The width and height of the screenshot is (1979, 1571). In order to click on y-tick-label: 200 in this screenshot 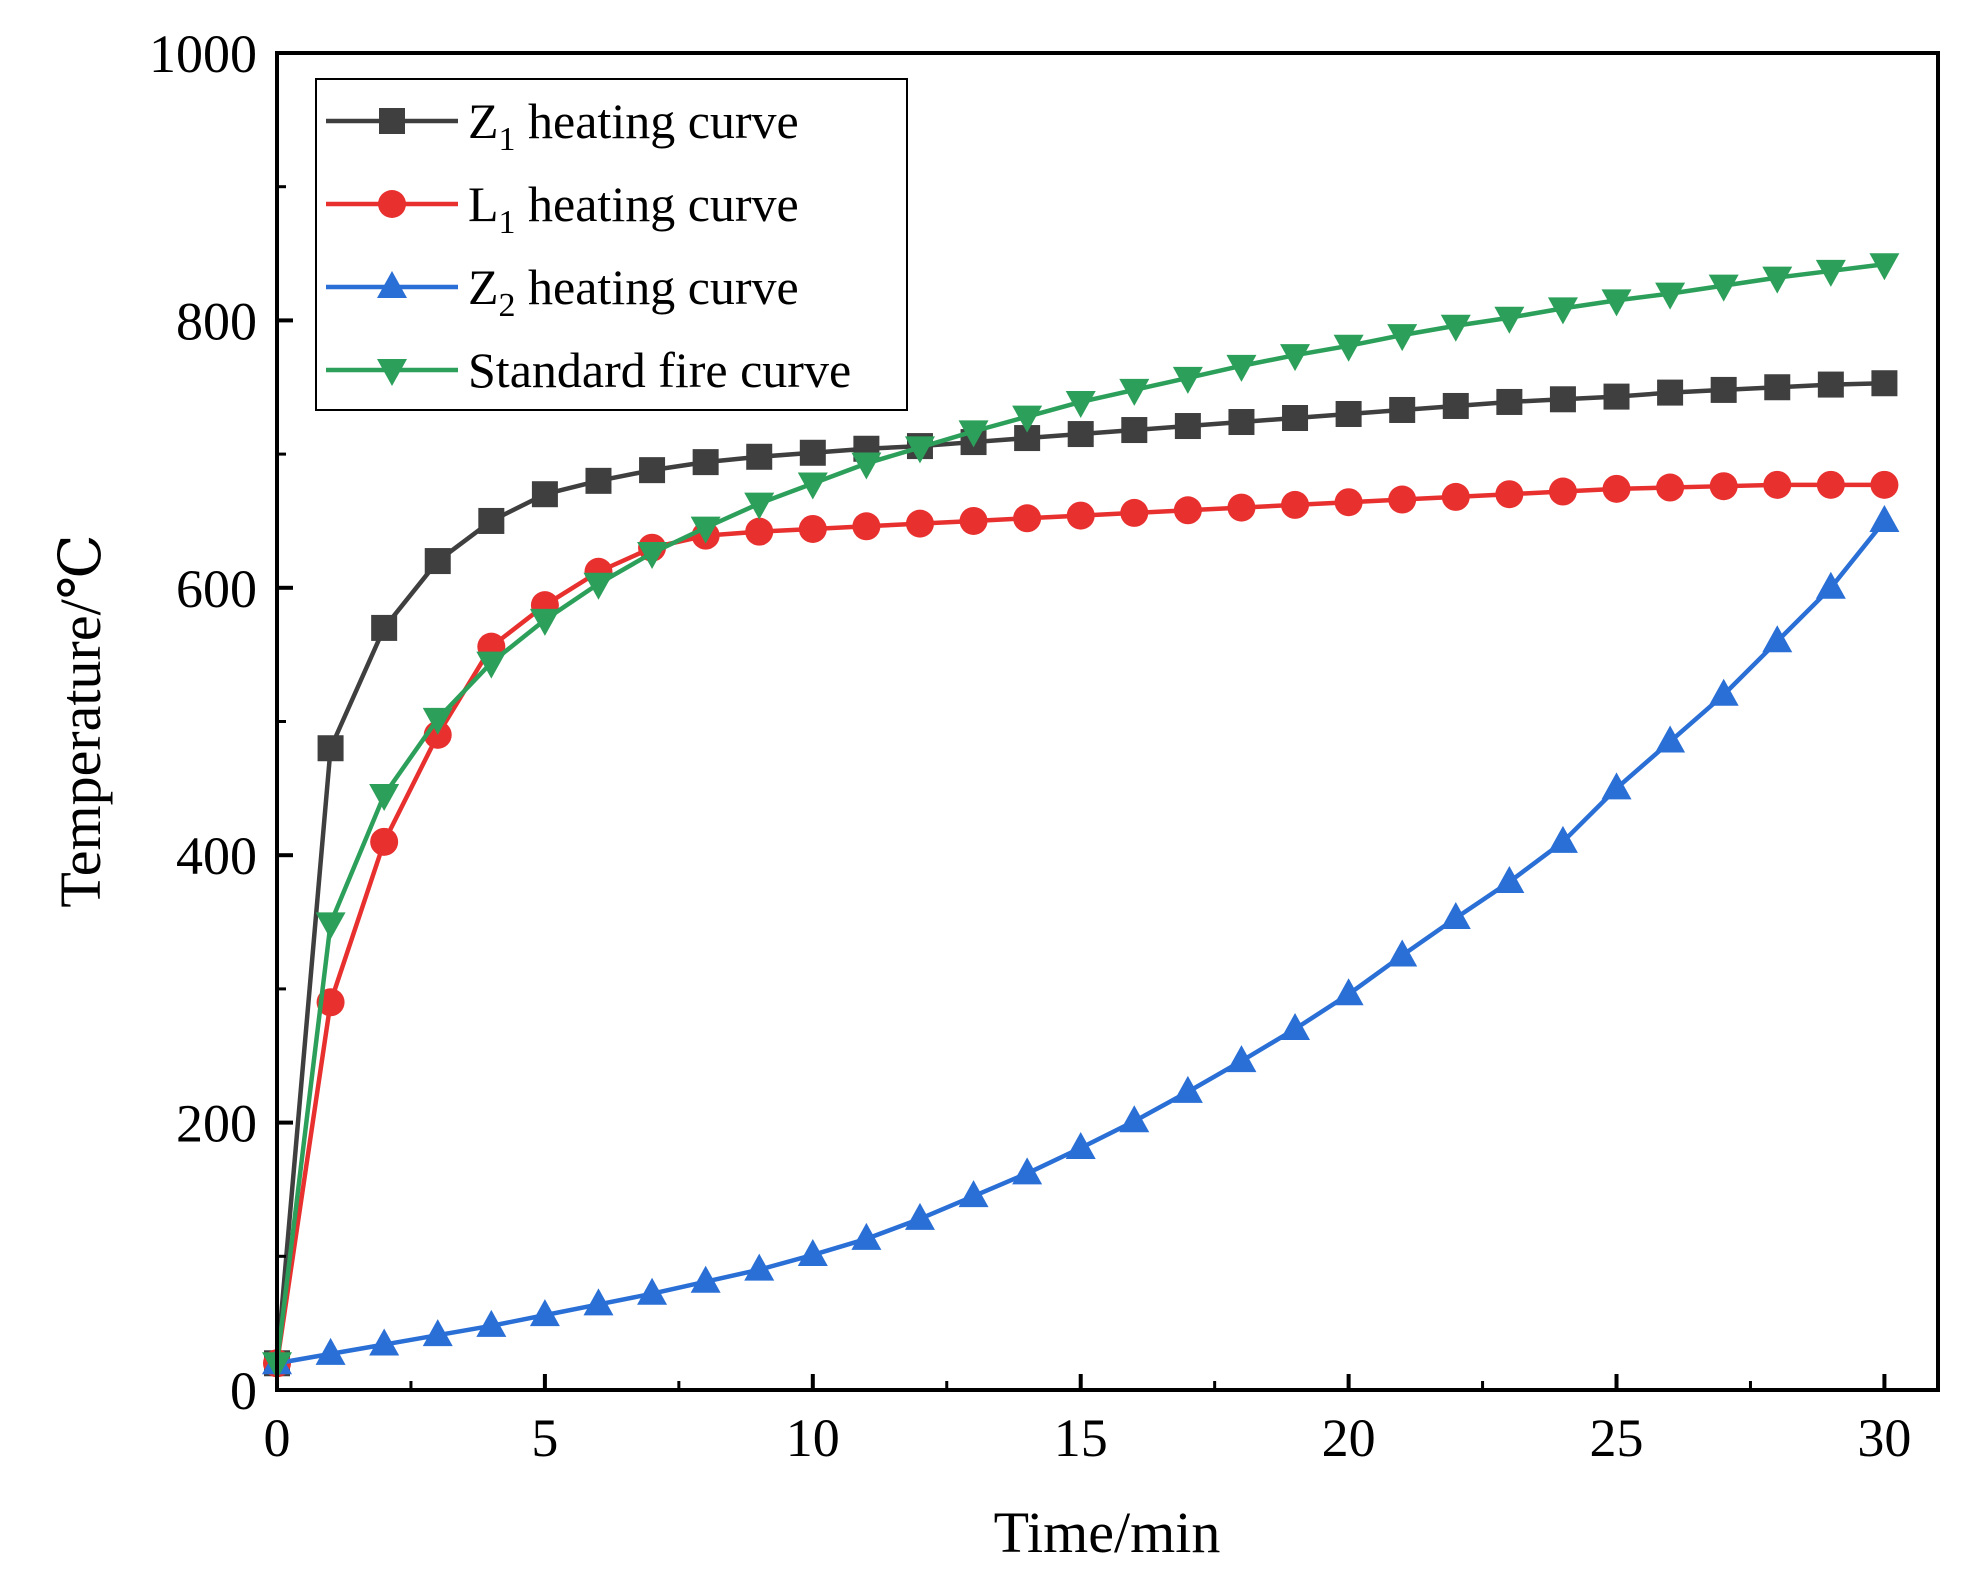, I will do `click(216, 1124)`.